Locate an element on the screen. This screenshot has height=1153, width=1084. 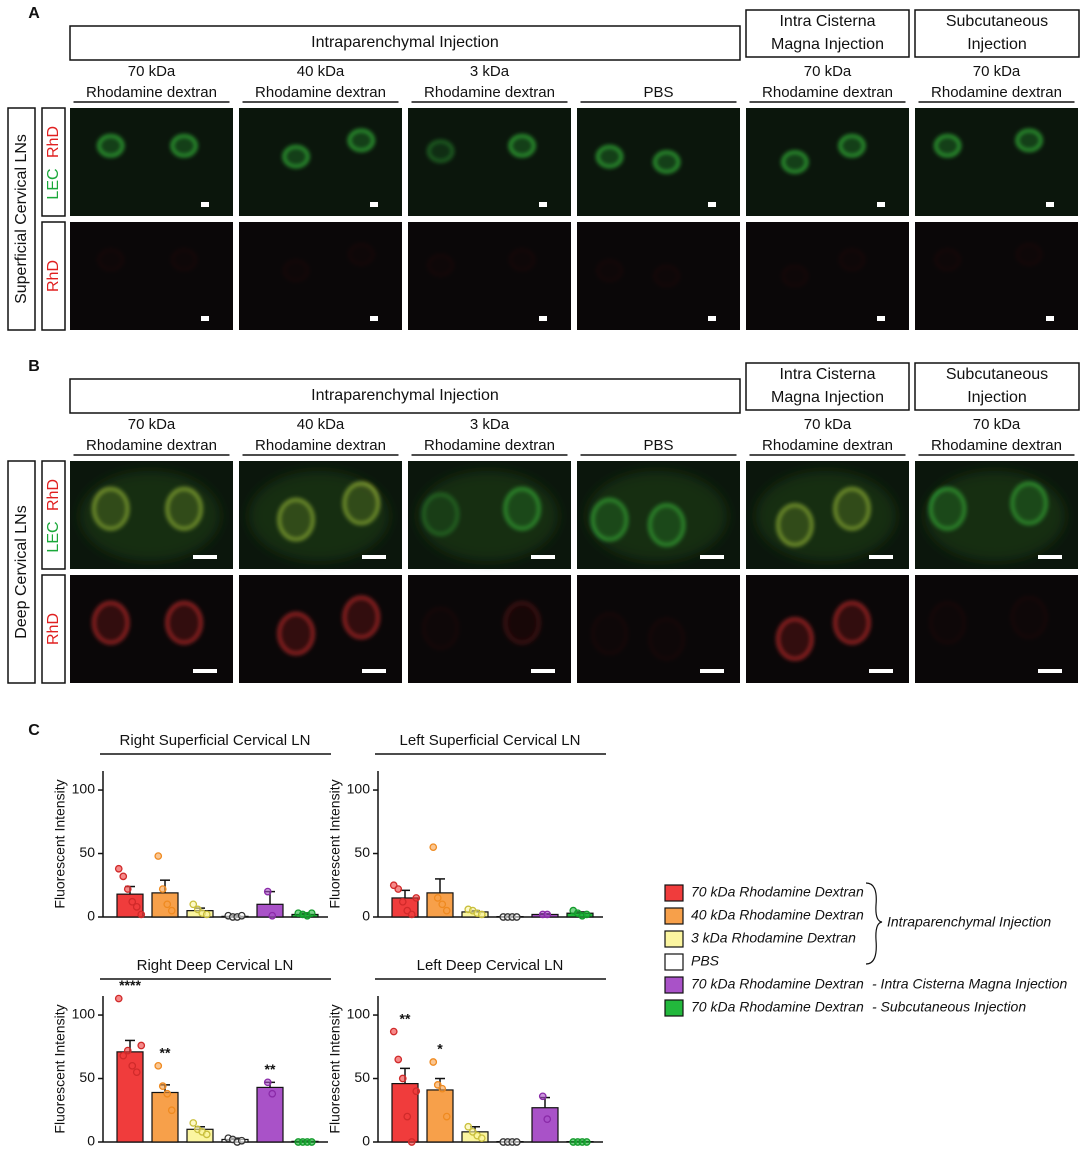
column-label: 3 kDa is located at coordinates (490, 424).